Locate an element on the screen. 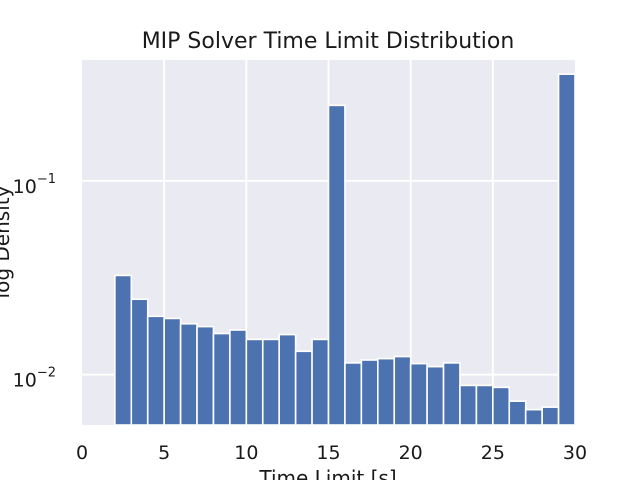  x-tick-label: 30 is located at coordinates (575, 453).